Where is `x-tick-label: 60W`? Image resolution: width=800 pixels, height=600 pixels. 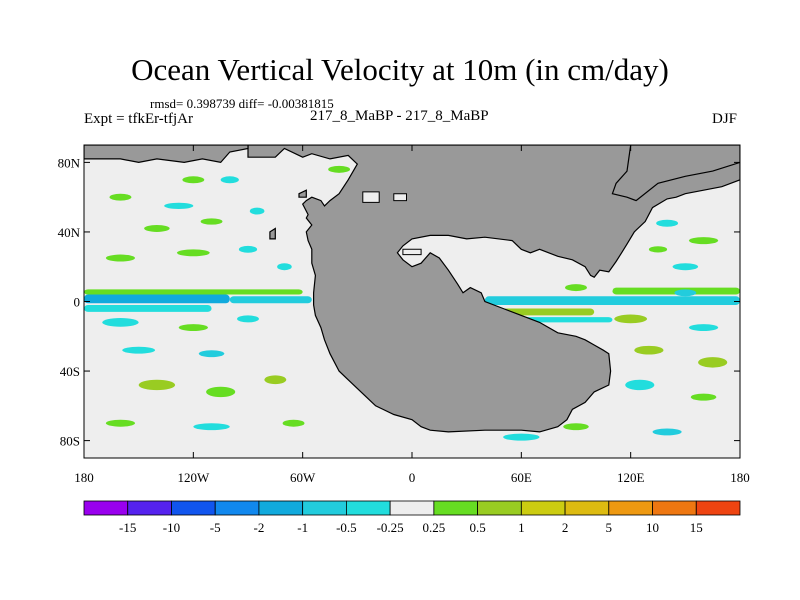 x-tick-label: 60W is located at coordinates (303, 477).